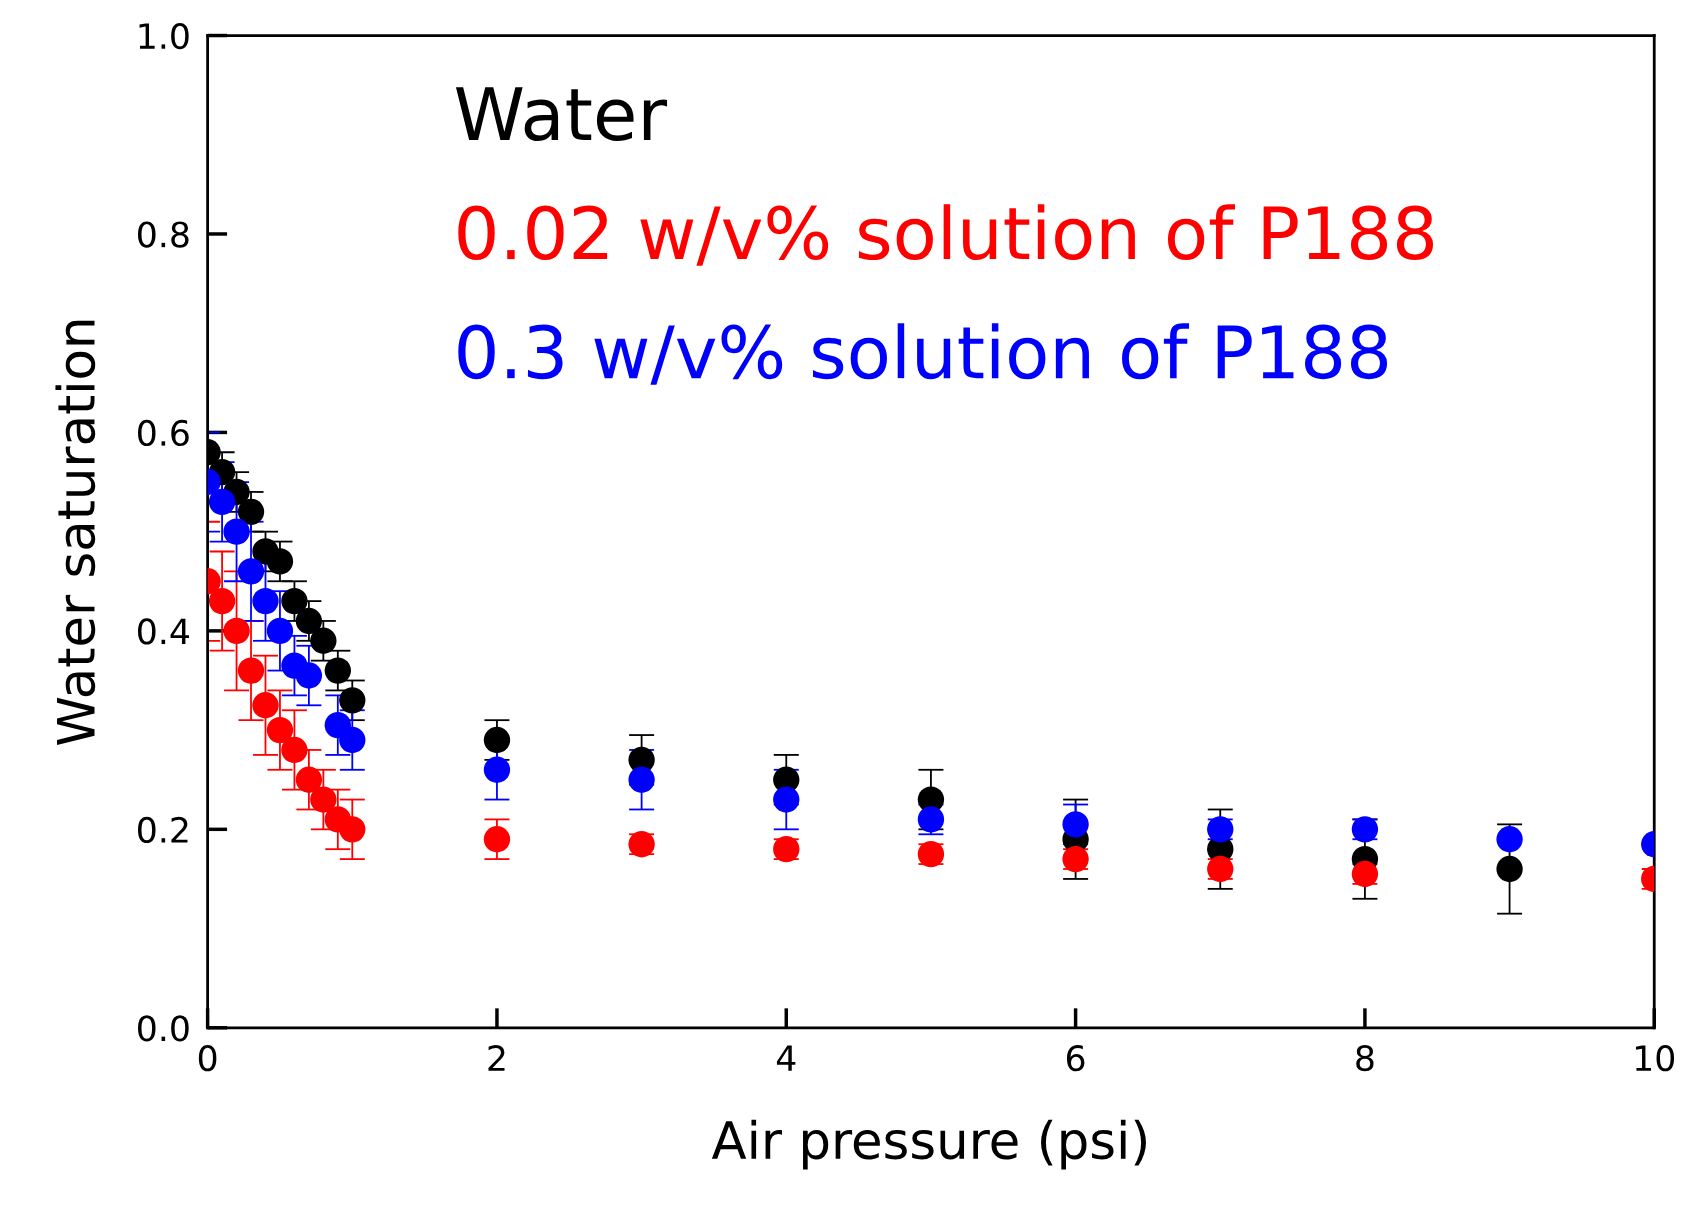 Image resolution: width=1688 pixels, height=1225 pixels. Describe the element at coordinates (164, 631) in the screenshot. I see `y-tick-label: 0.4` at that location.